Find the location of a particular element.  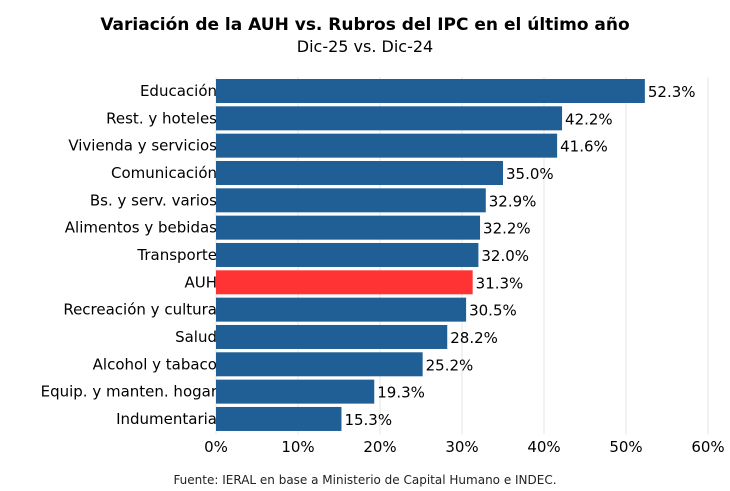

x-tick-label: 10% is located at coordinates (297, 447).